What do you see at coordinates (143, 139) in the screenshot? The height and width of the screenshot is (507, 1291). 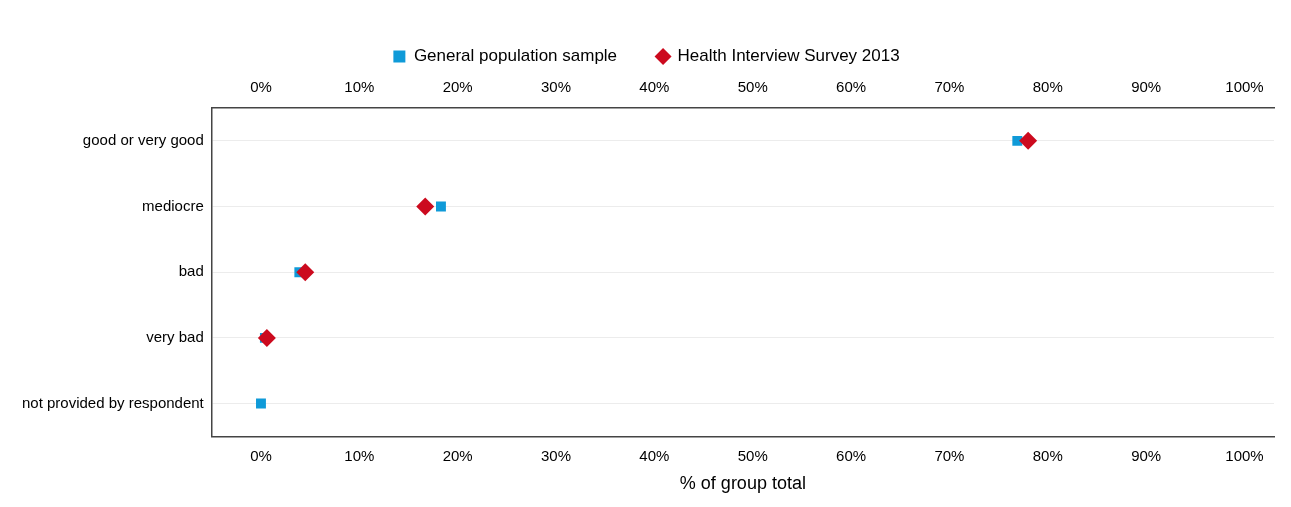 I see `y-tick-label: good or very good` at bounding box center [143, 139].